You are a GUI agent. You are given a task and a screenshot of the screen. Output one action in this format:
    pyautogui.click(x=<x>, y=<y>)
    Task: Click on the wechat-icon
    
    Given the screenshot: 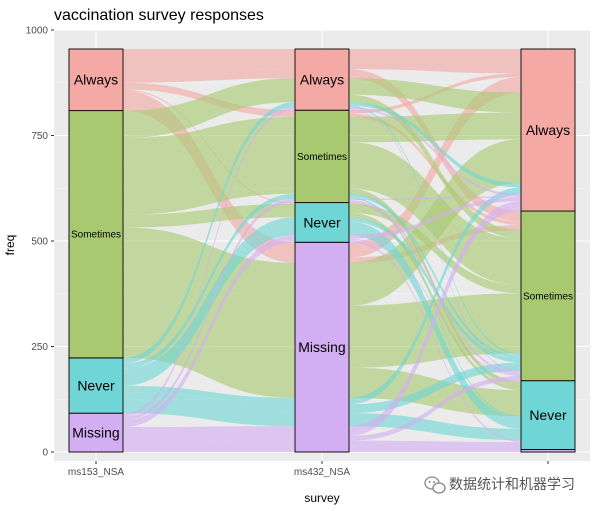 What is the action you would take?
    pyautogui.click(x=435, y=485)
    